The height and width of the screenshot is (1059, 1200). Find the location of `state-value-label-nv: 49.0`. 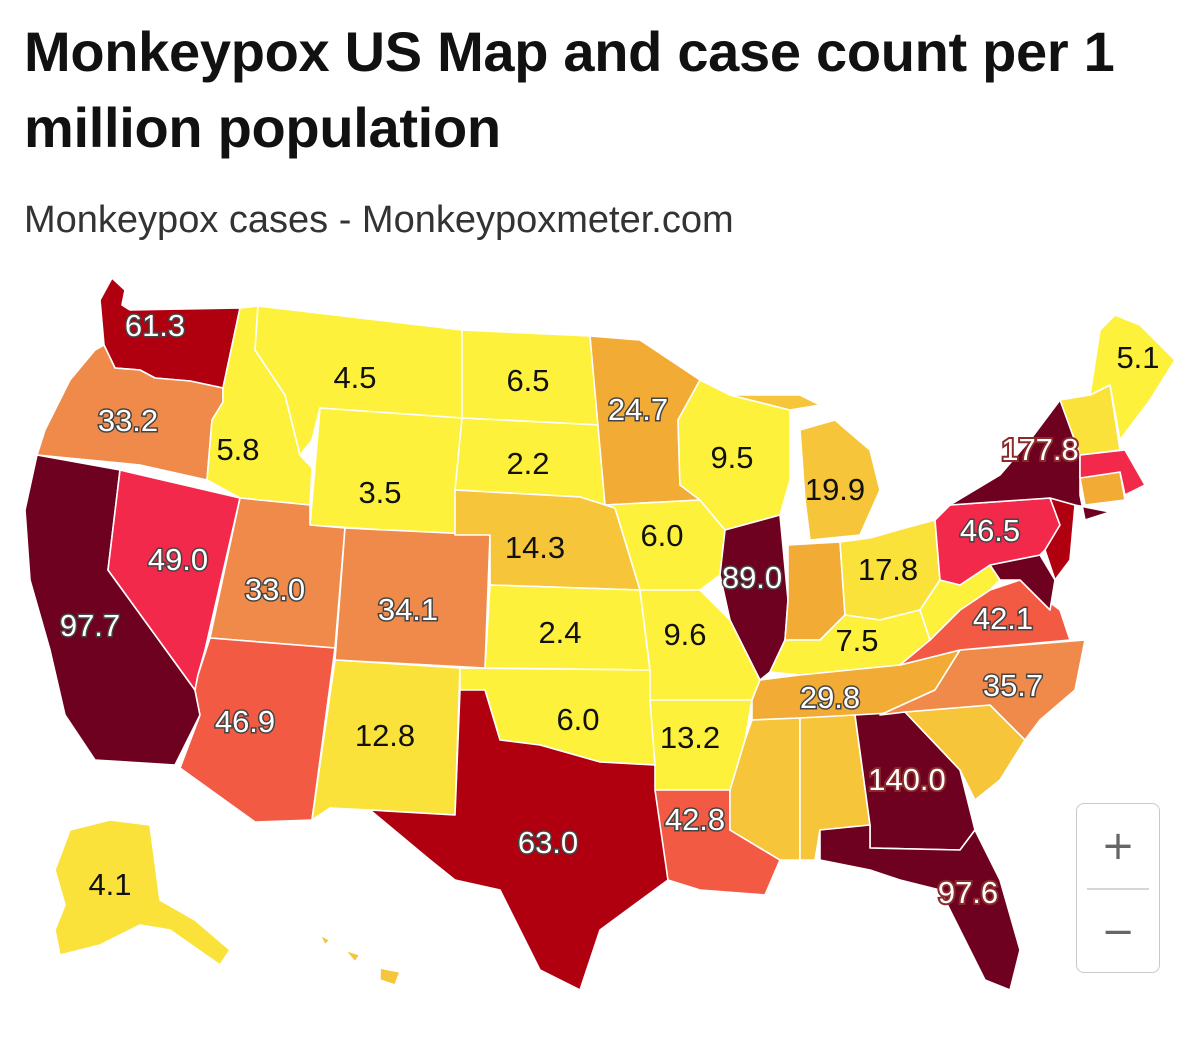

state-value-label-nv: 49.0 is located at coordinates (178, 559).